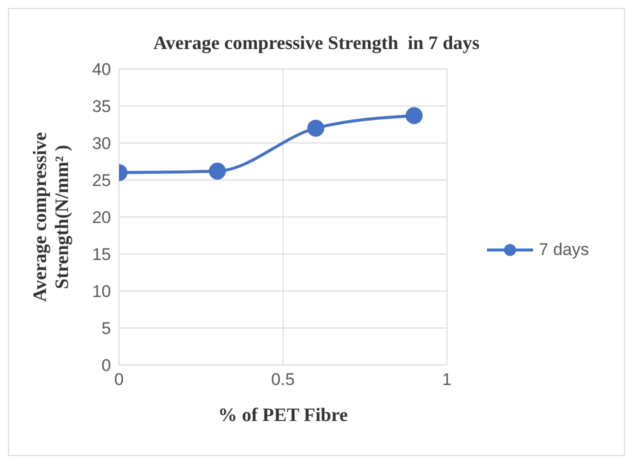 The width and height of the screenshot is (633, 464). What do you see at coordinates (316, 44) in the screenshot?
I see `chart-title: Average compressive Strength in 7 days` at bounding box center [316, 44].